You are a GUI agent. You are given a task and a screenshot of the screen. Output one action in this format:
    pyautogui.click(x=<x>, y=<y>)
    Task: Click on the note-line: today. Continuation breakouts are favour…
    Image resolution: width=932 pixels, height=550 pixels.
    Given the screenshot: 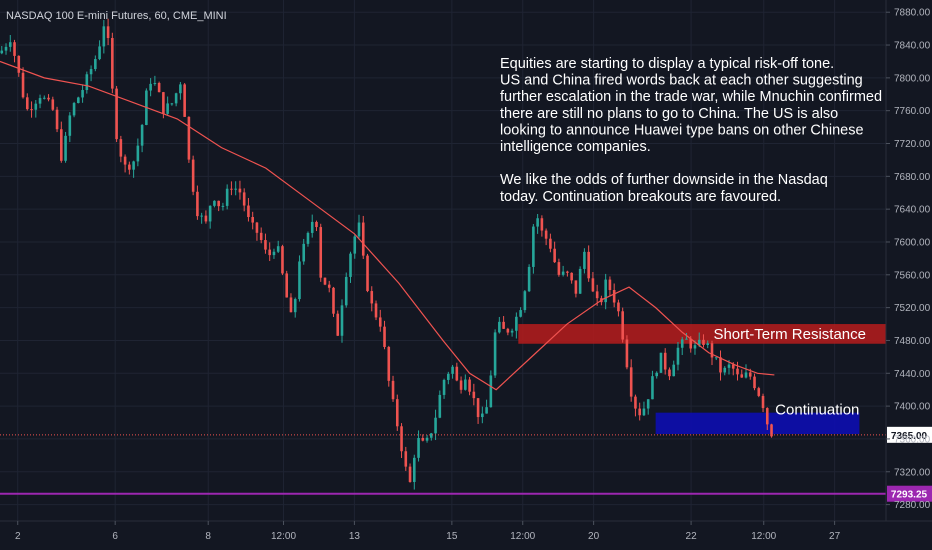 What is the action you would take?
    pyautogui.click(x=640, y=197)
    